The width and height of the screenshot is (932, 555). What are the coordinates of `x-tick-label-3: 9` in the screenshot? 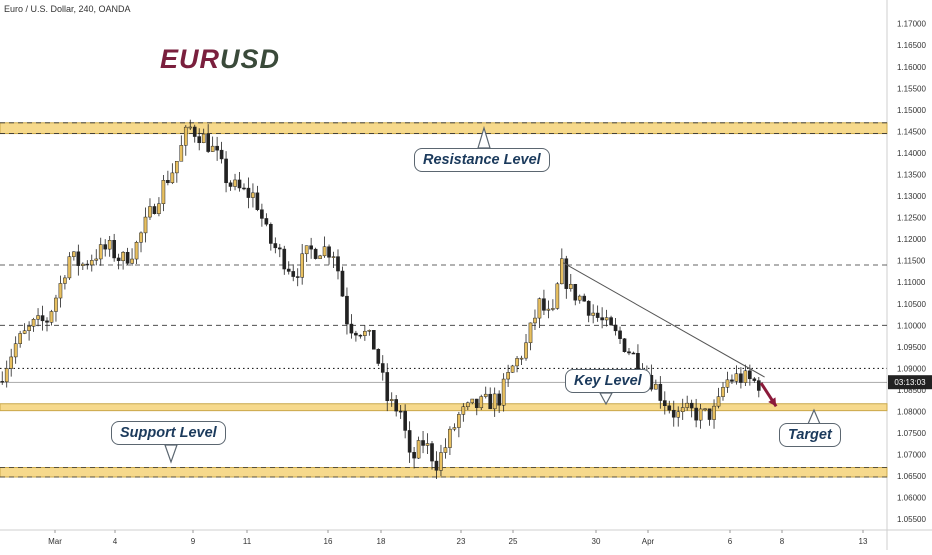 It's located at (193, 541).